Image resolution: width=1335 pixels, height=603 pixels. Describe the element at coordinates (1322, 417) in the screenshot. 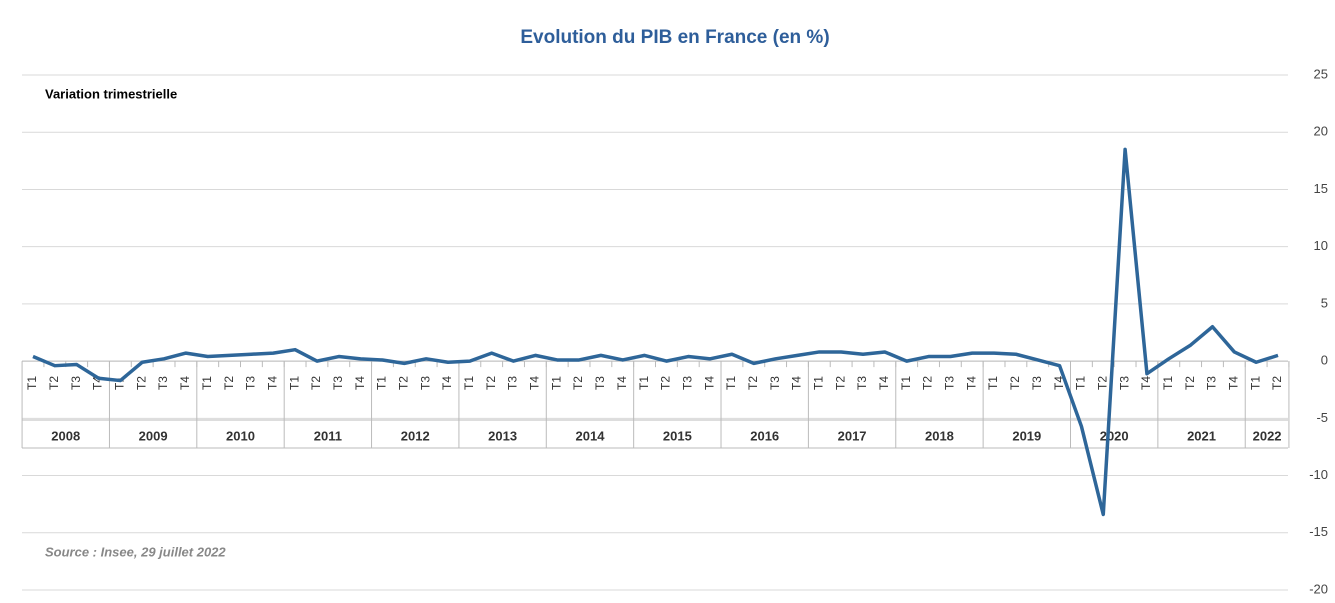

I see `y-tick-label: -5` at that location.